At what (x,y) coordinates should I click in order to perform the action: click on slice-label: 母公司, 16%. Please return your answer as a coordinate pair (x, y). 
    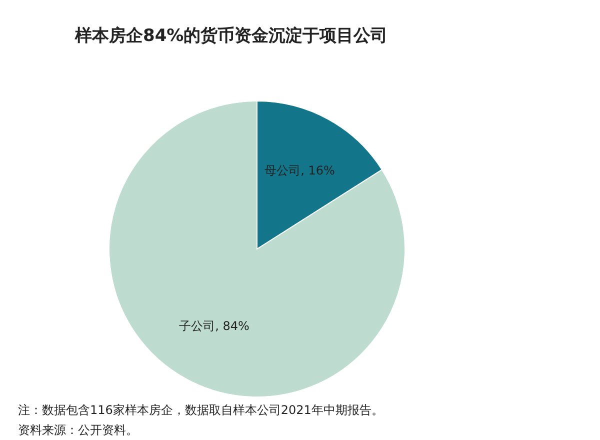
    Looking at the image, I should click on (299, 170).